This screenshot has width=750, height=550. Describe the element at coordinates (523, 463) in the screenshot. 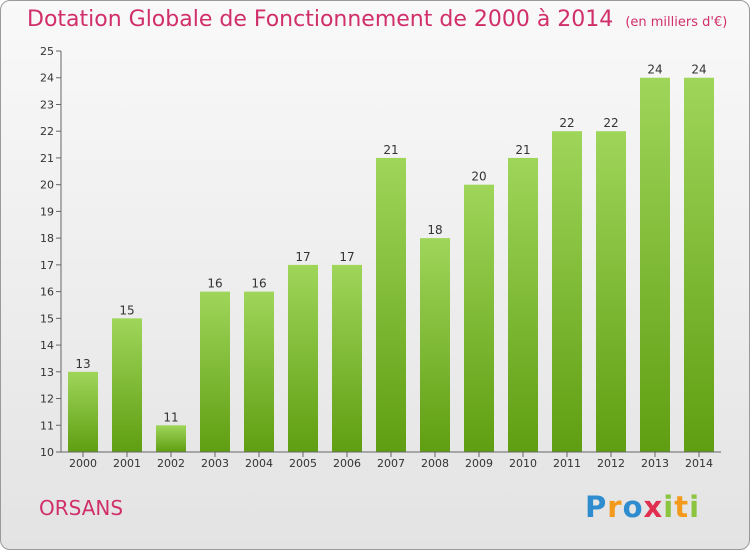

I see `x-tick-label: 2010` at that location.